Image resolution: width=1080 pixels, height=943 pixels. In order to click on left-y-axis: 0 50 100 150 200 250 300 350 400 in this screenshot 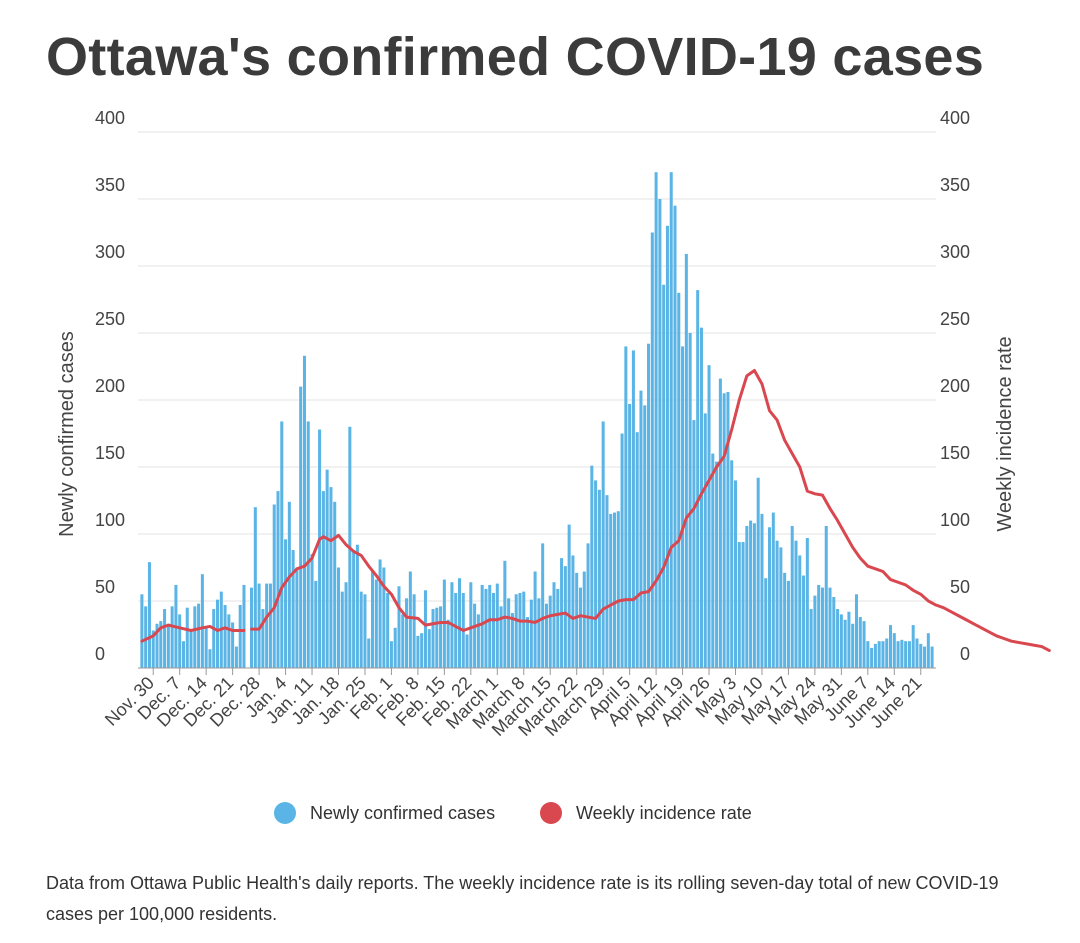, I will do `click(110, 386)`.